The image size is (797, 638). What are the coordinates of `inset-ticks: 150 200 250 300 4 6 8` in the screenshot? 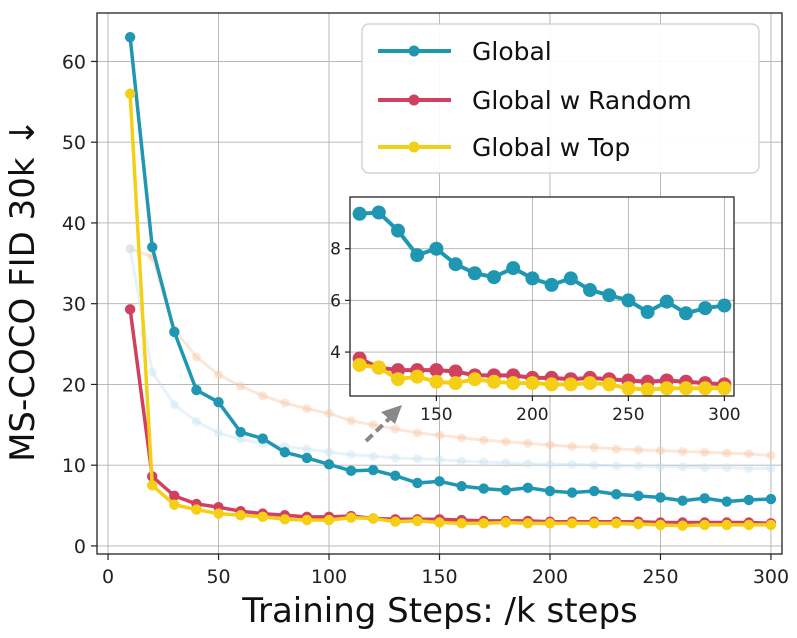 It's located at (535, 332).